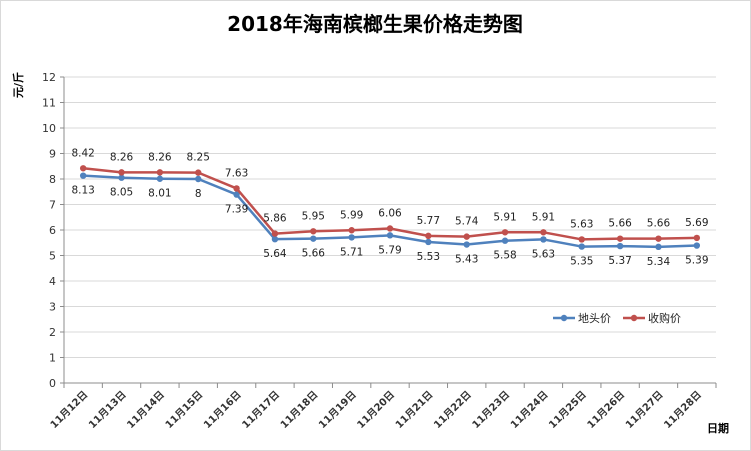 The image size is (751, 451). Describe the element at coordinates (659, 262) in the screenshot. I see `data-label: 5.34` at that location.